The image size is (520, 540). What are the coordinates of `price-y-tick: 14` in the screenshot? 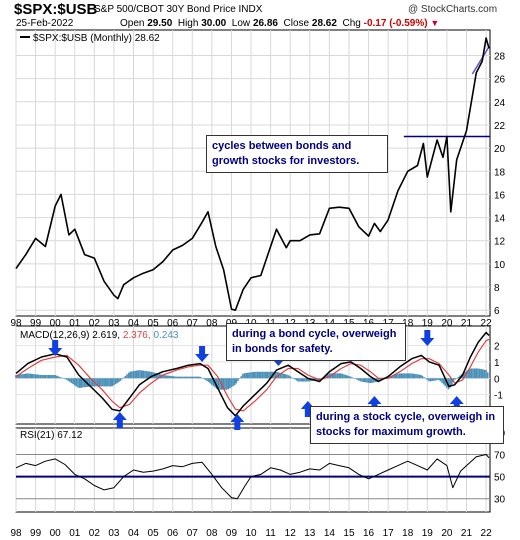 It's located at (500, 219).